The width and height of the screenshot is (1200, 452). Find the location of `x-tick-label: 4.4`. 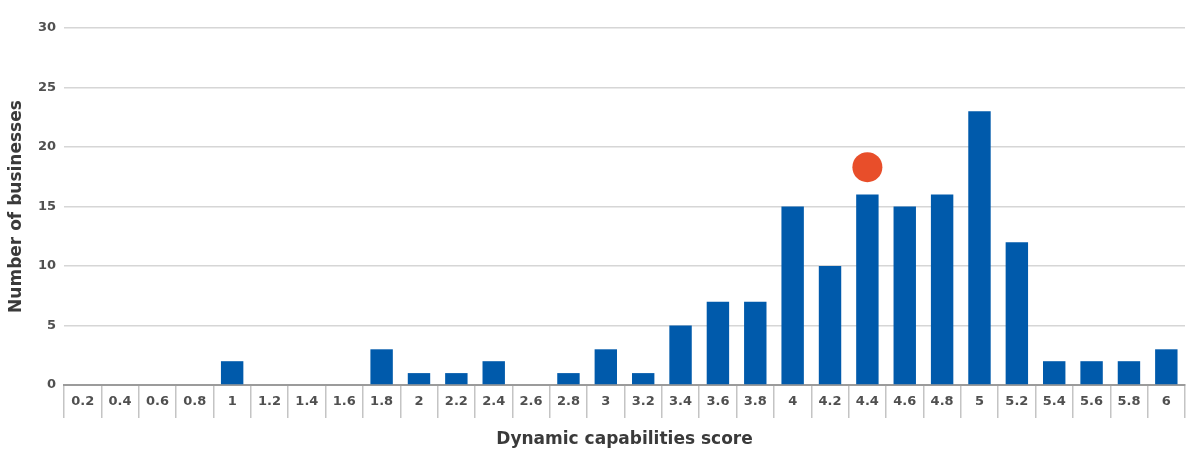

x-tick-label: 4.4 is located at coordinates (867, 401).